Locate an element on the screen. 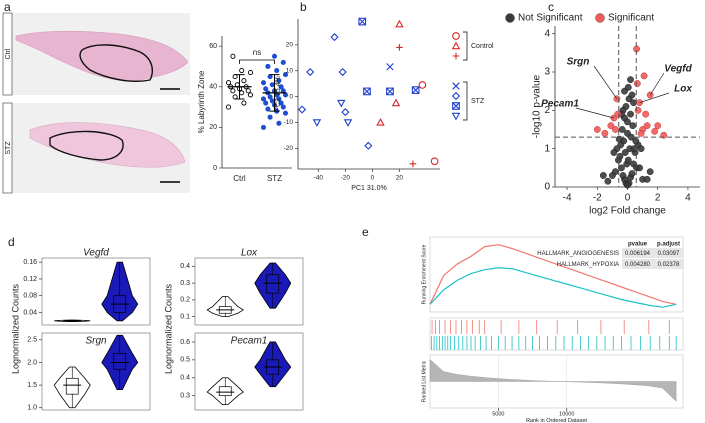  y-axis-title: Lognormalized Counts is located at coordinates (168, 328).